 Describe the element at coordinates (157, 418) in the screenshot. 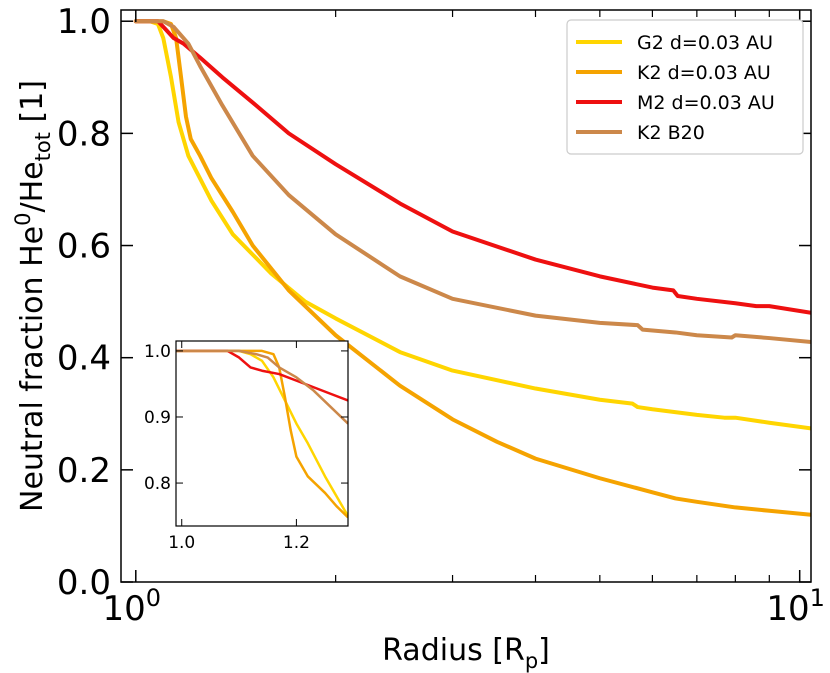

I see `inset-y-tick-label: 0.9` at that location.